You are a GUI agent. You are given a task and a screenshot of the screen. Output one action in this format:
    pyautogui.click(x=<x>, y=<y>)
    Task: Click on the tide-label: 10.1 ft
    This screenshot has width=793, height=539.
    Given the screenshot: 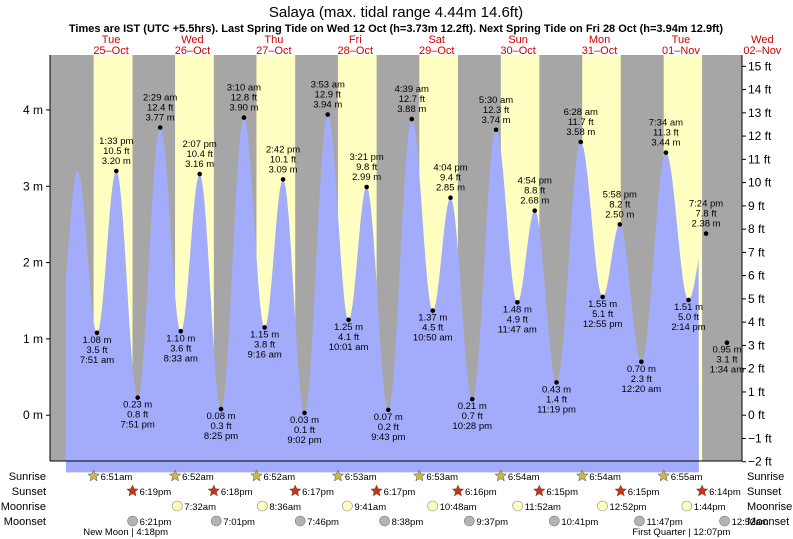 What is the action you would take?
    pyautogui.click(x=283, y=159)
    